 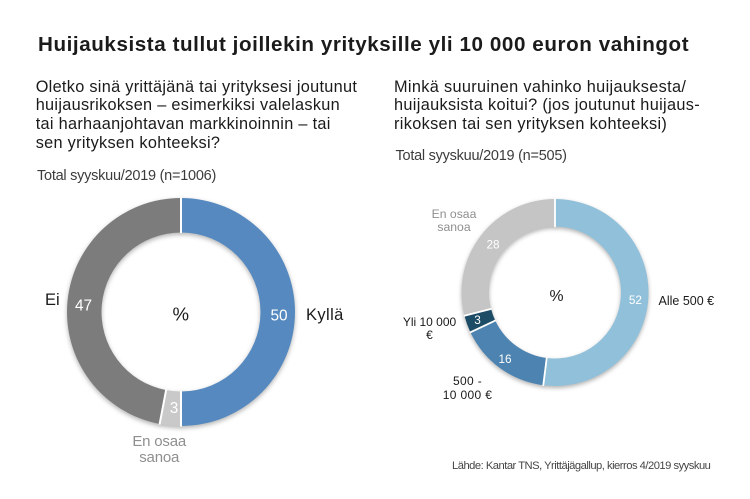 I want to click on svg-text: 50, so click(x=278, y=315).